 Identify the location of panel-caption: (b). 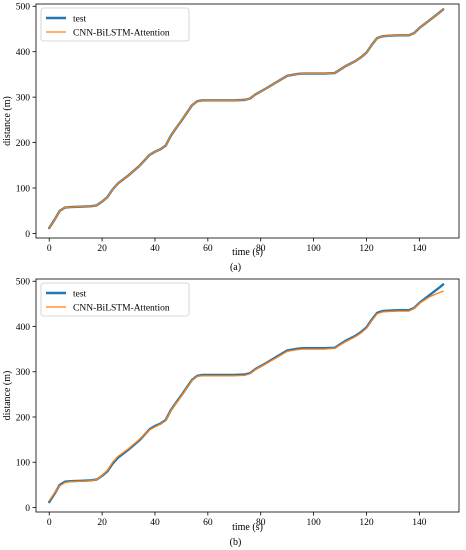
(236, 542).